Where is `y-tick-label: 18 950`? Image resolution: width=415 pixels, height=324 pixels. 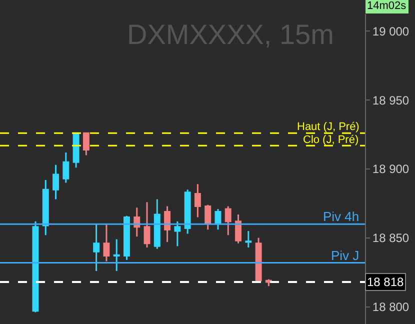 y-tick-label: 18 950 is located at coordinates (391, 100).